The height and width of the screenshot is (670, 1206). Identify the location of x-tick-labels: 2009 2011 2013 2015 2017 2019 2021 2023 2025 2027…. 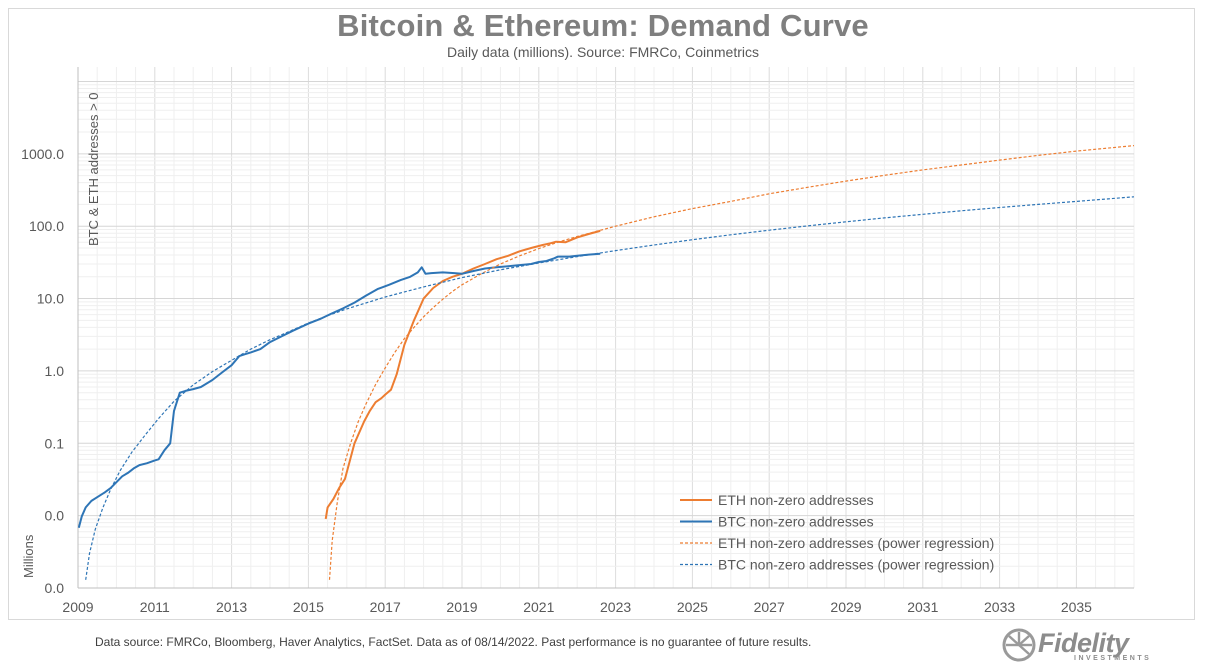
(577, 607).